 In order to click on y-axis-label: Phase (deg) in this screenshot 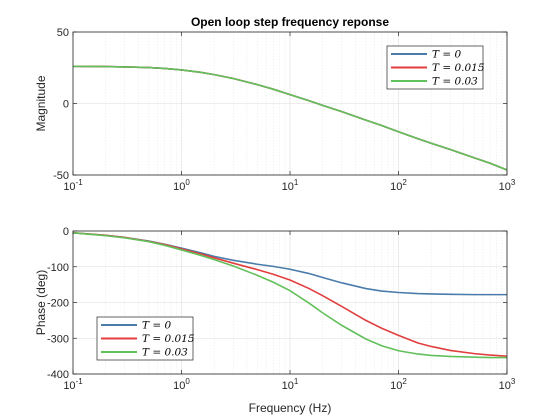, I will do `click(41, 302)`.